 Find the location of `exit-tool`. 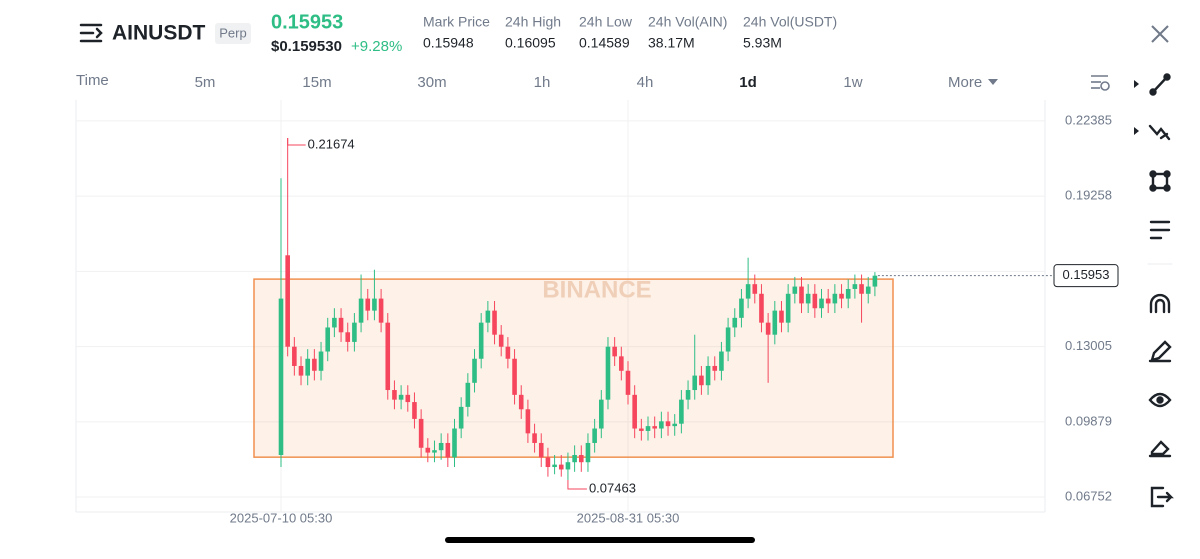

exit-tool is located at coordinates (1162, 497).